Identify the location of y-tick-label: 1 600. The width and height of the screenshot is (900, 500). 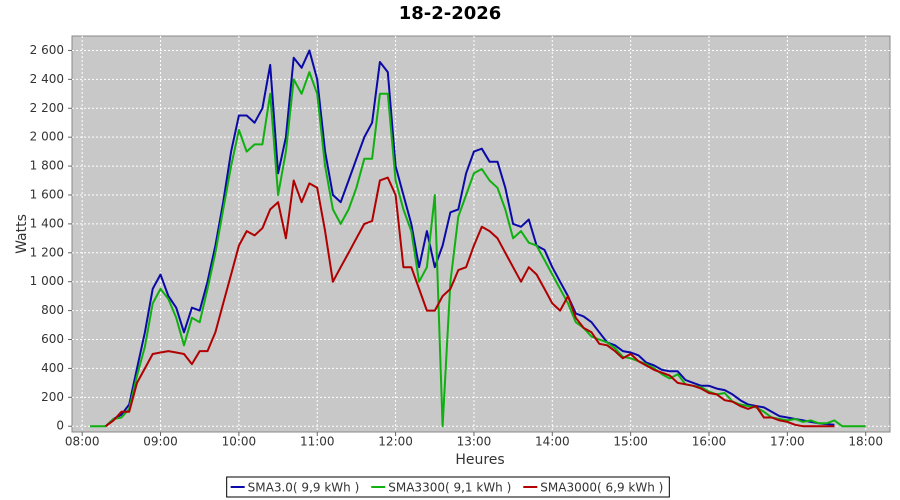
(47, 194).